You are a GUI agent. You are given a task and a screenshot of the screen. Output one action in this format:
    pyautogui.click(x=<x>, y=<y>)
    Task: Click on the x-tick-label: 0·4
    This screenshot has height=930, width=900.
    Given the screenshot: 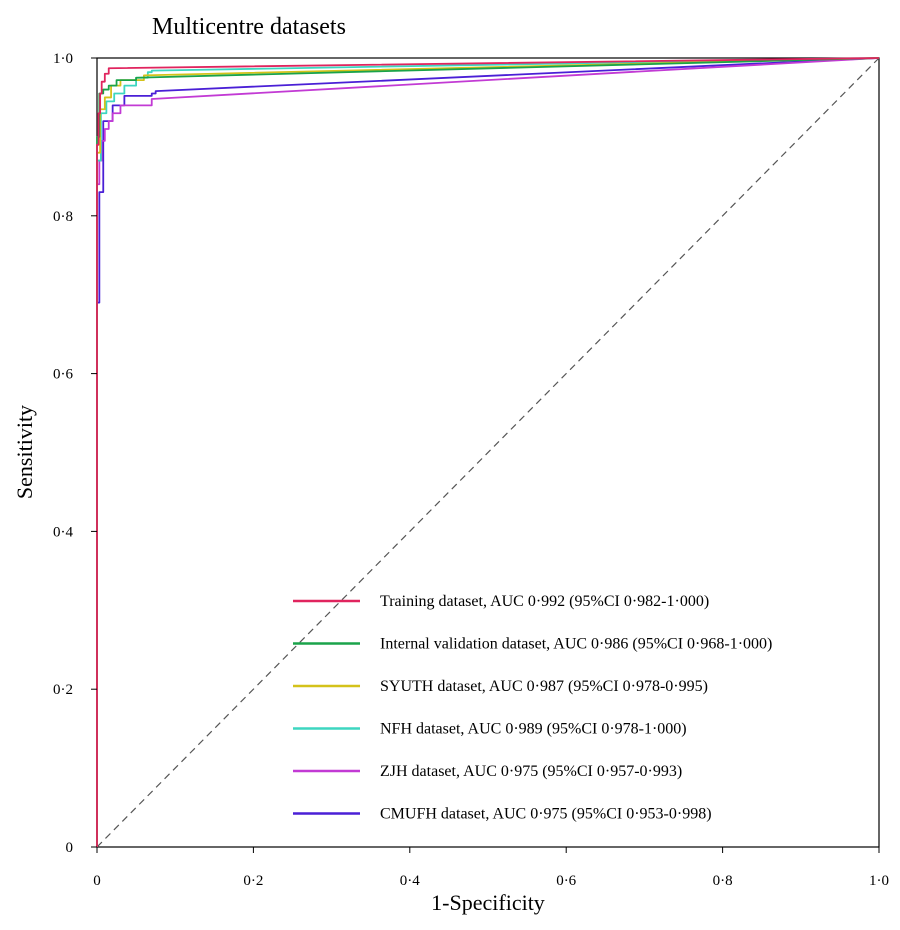 What is the action you would take?
    pyautogui.click(x=410, y=881)
    